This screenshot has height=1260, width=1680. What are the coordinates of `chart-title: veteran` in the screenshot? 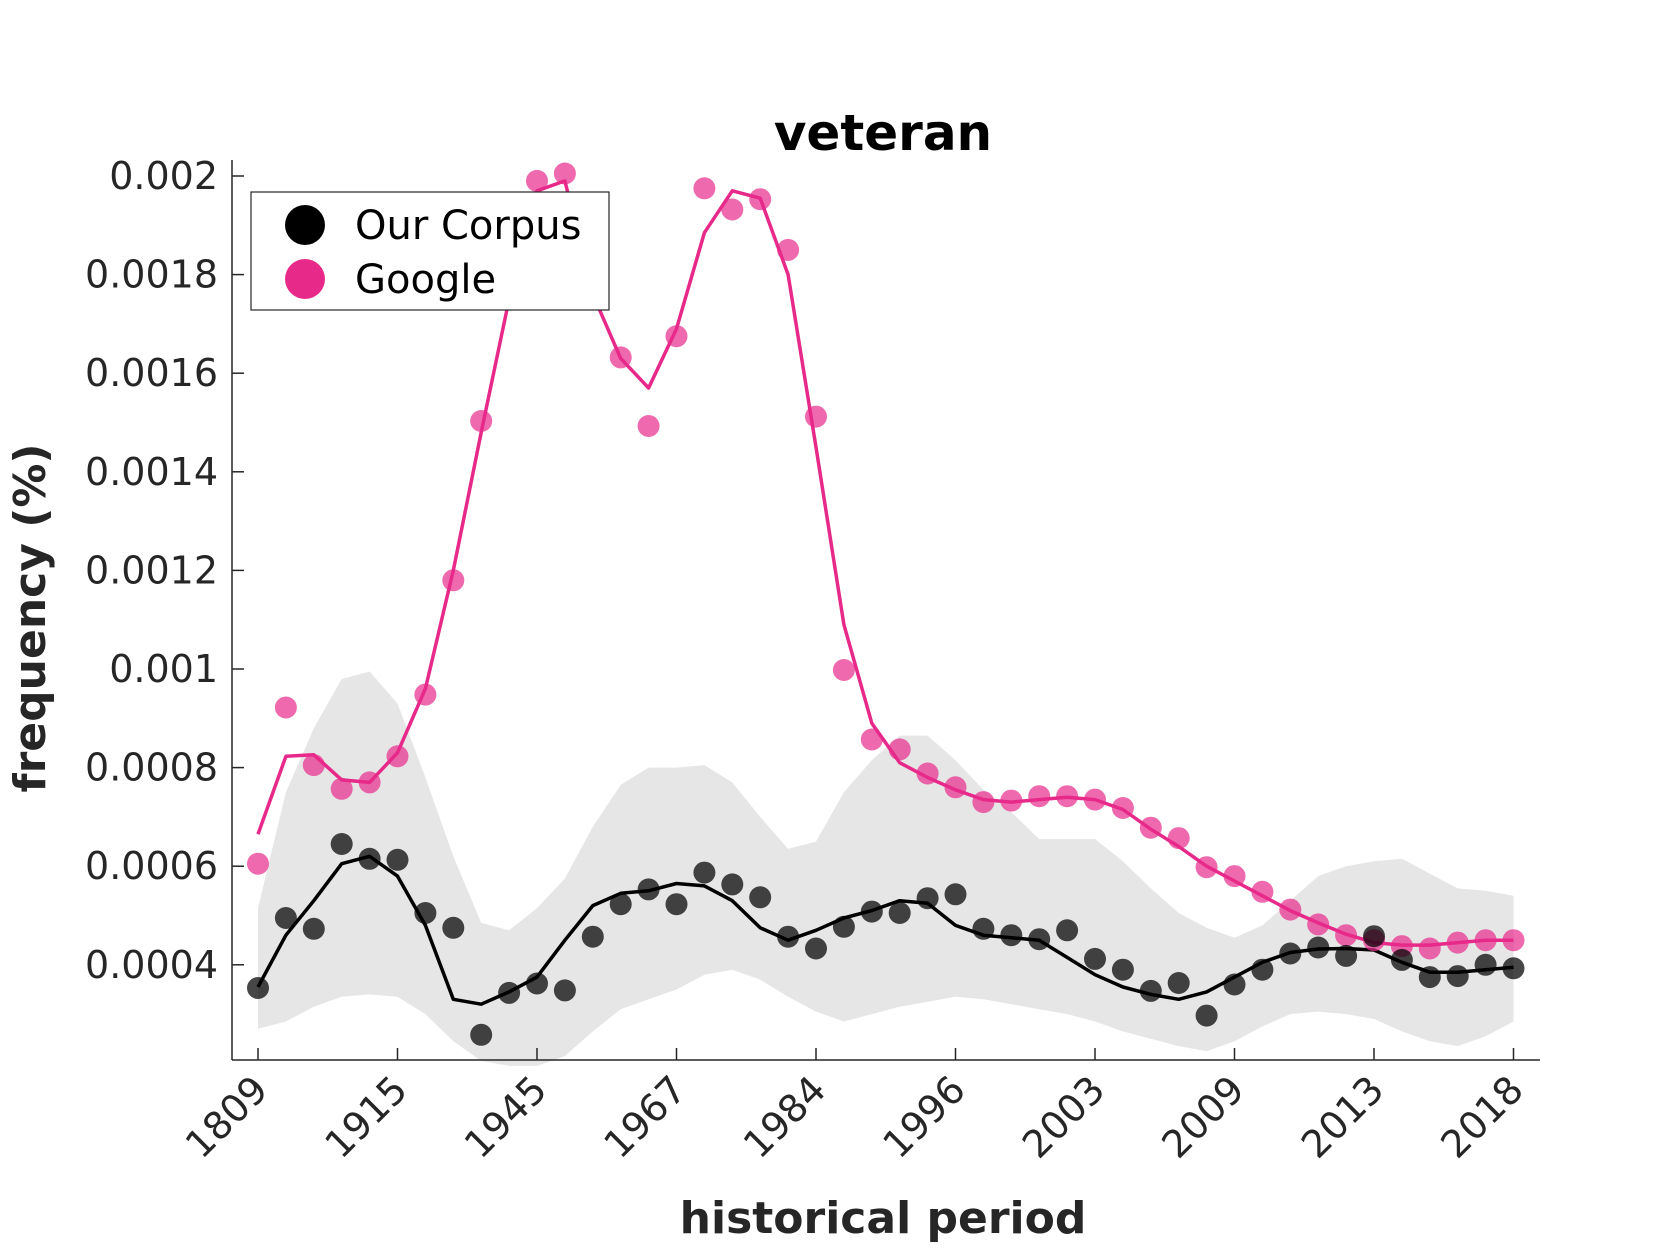 It's located at (883, 133).